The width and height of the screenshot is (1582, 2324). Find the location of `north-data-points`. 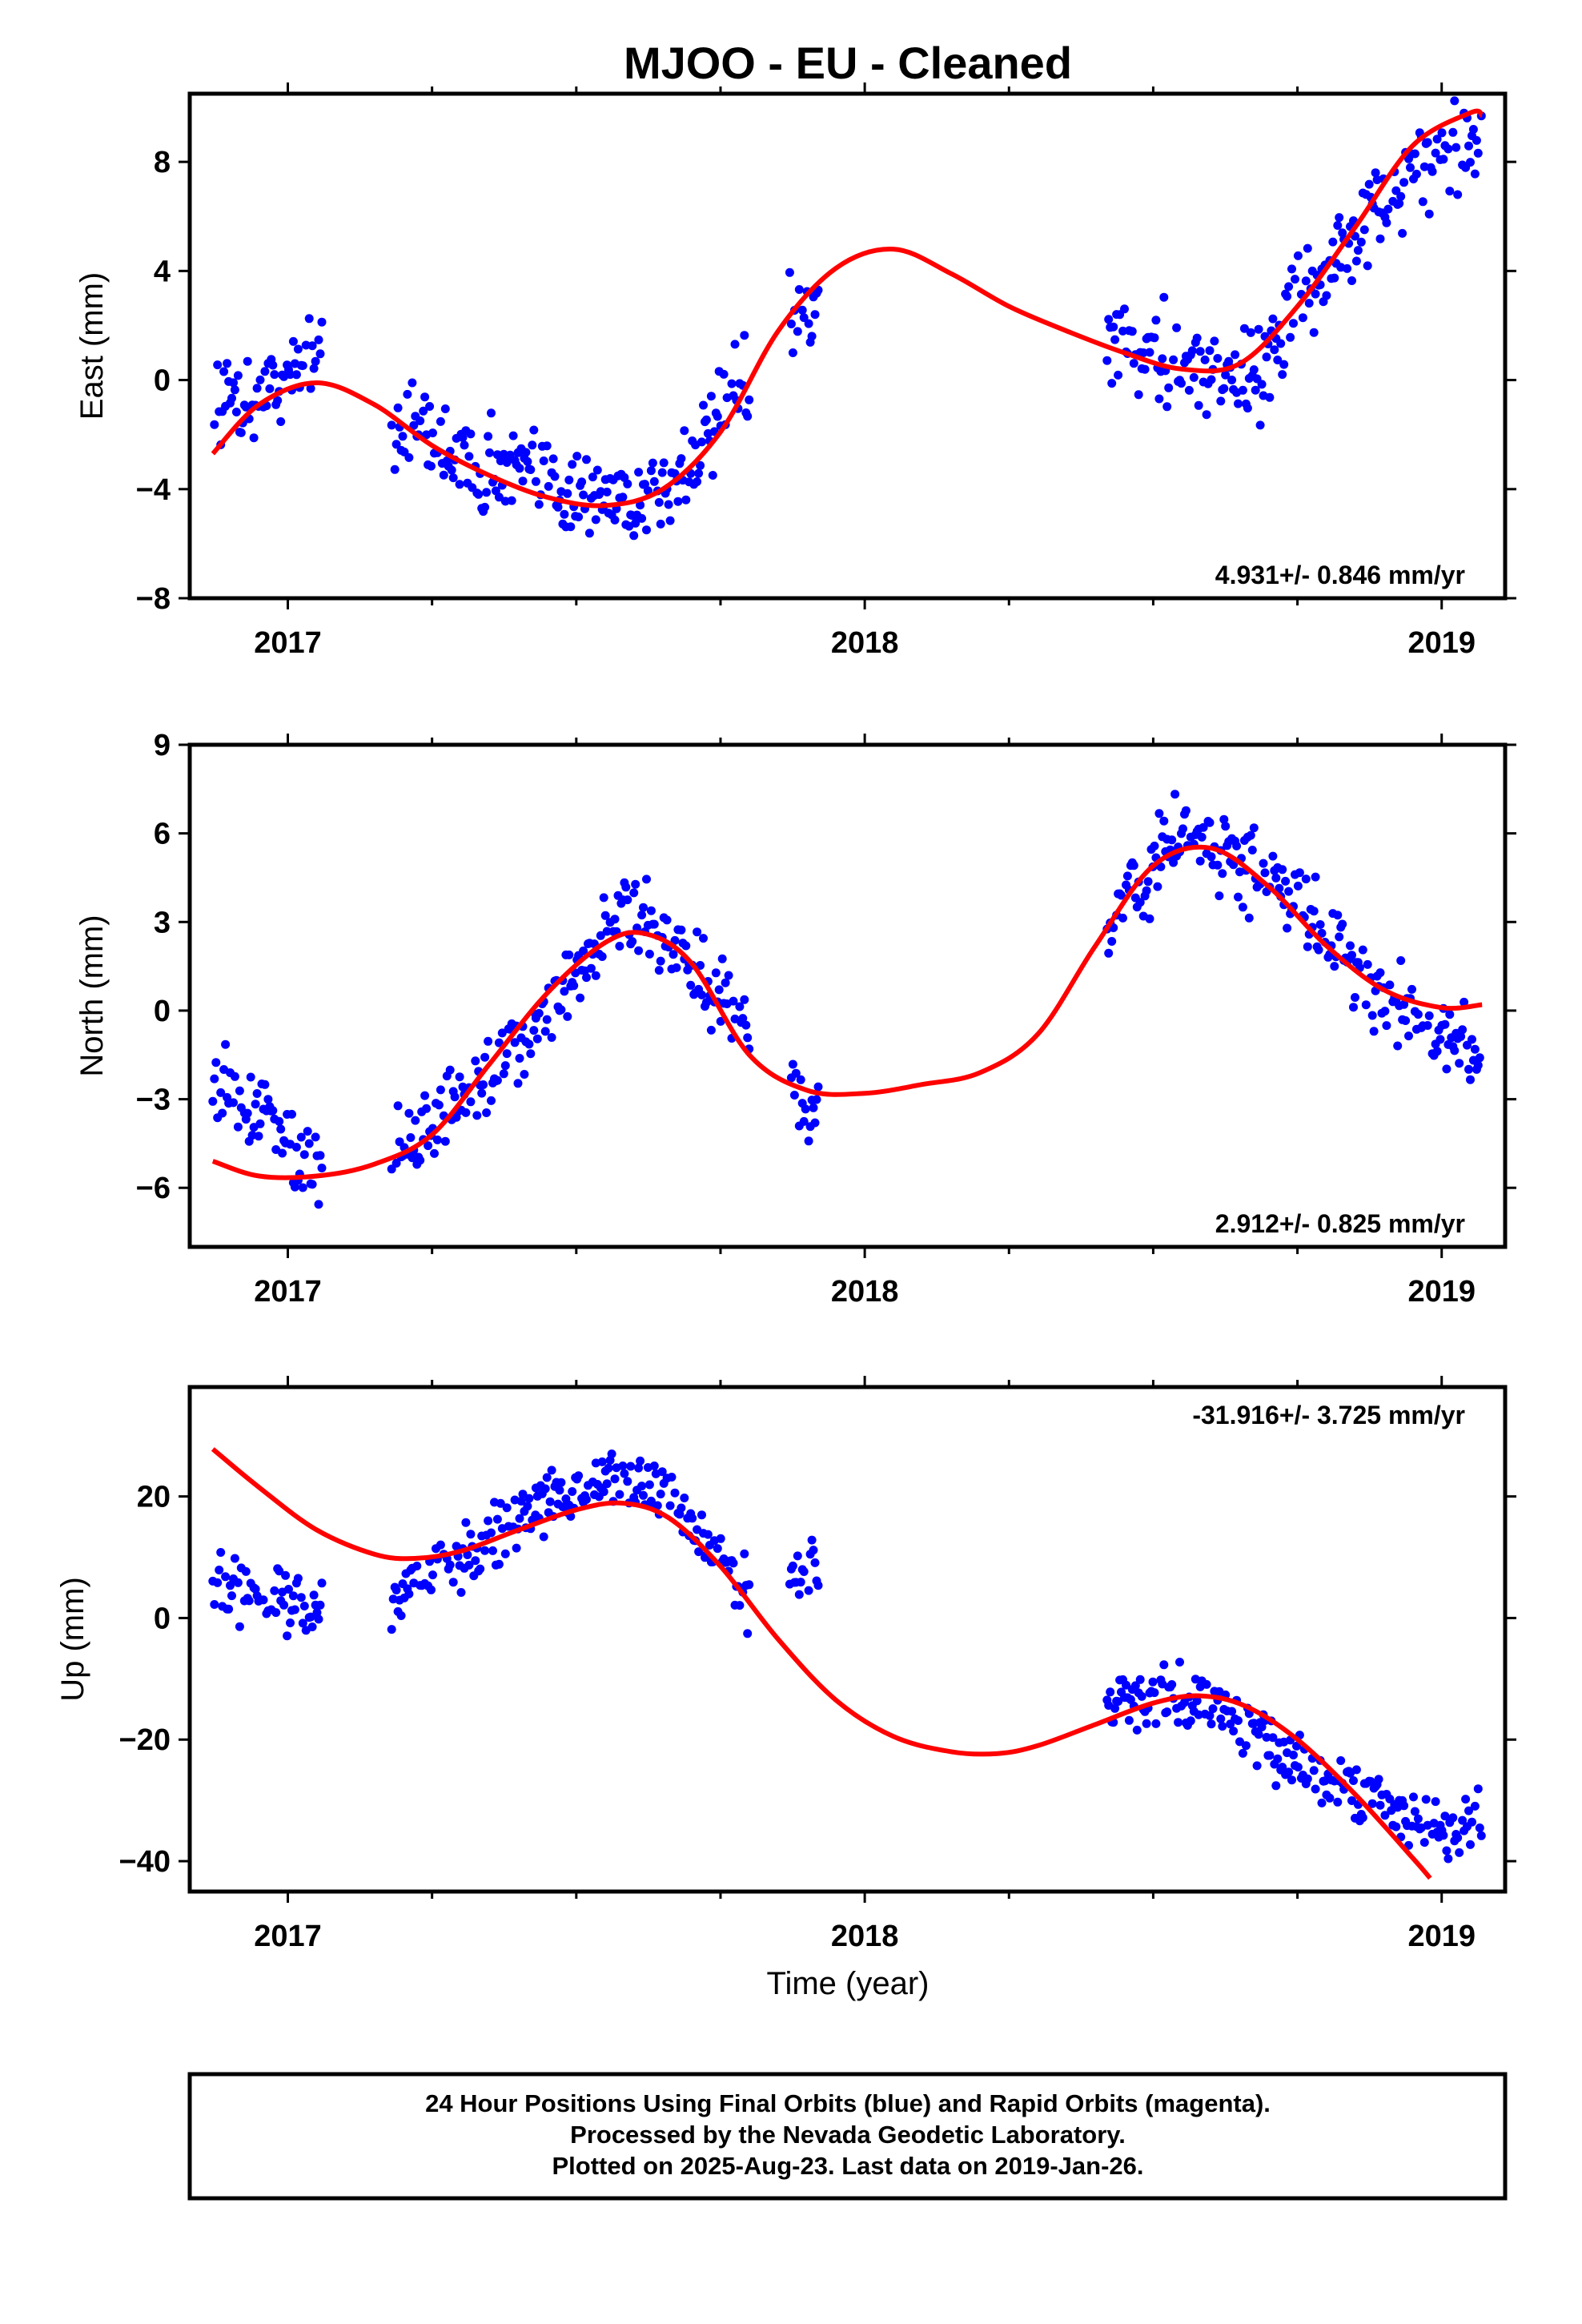

north-data-points is located at coordinates (846, 1000).